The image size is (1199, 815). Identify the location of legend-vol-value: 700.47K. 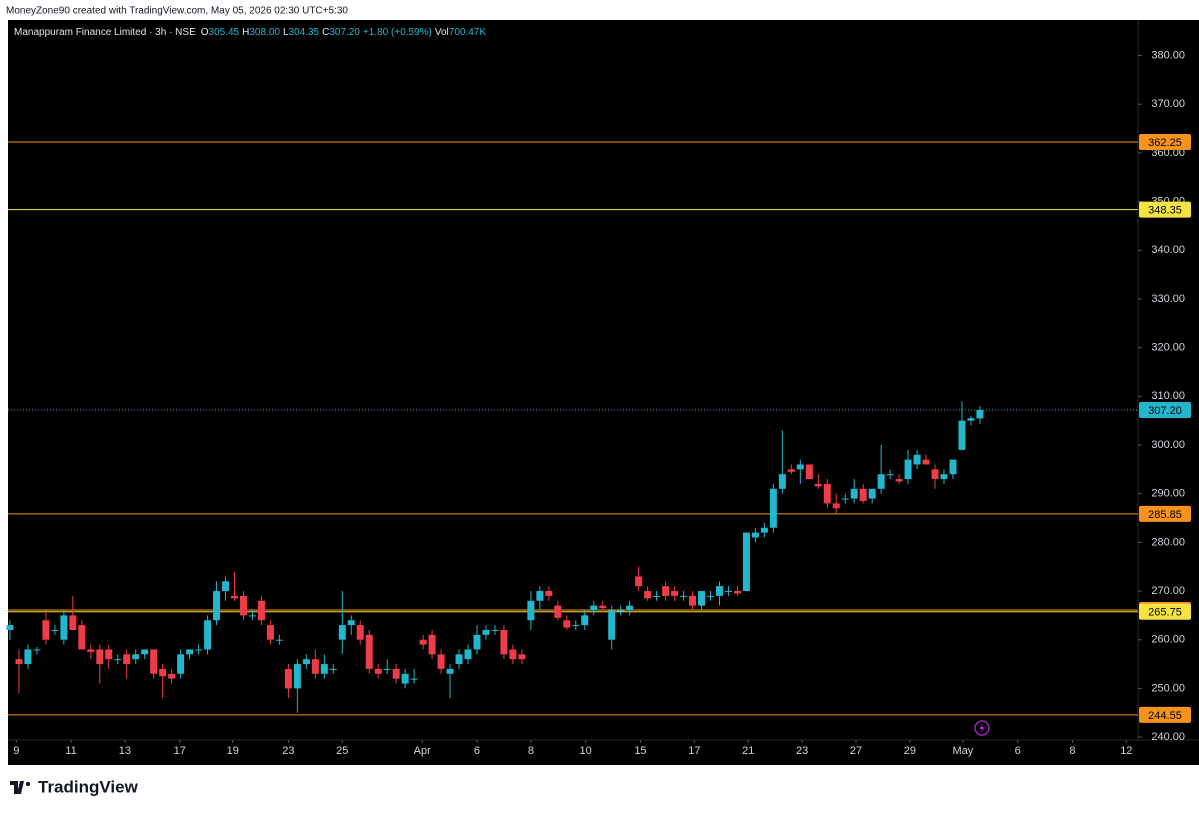
(468, 32).